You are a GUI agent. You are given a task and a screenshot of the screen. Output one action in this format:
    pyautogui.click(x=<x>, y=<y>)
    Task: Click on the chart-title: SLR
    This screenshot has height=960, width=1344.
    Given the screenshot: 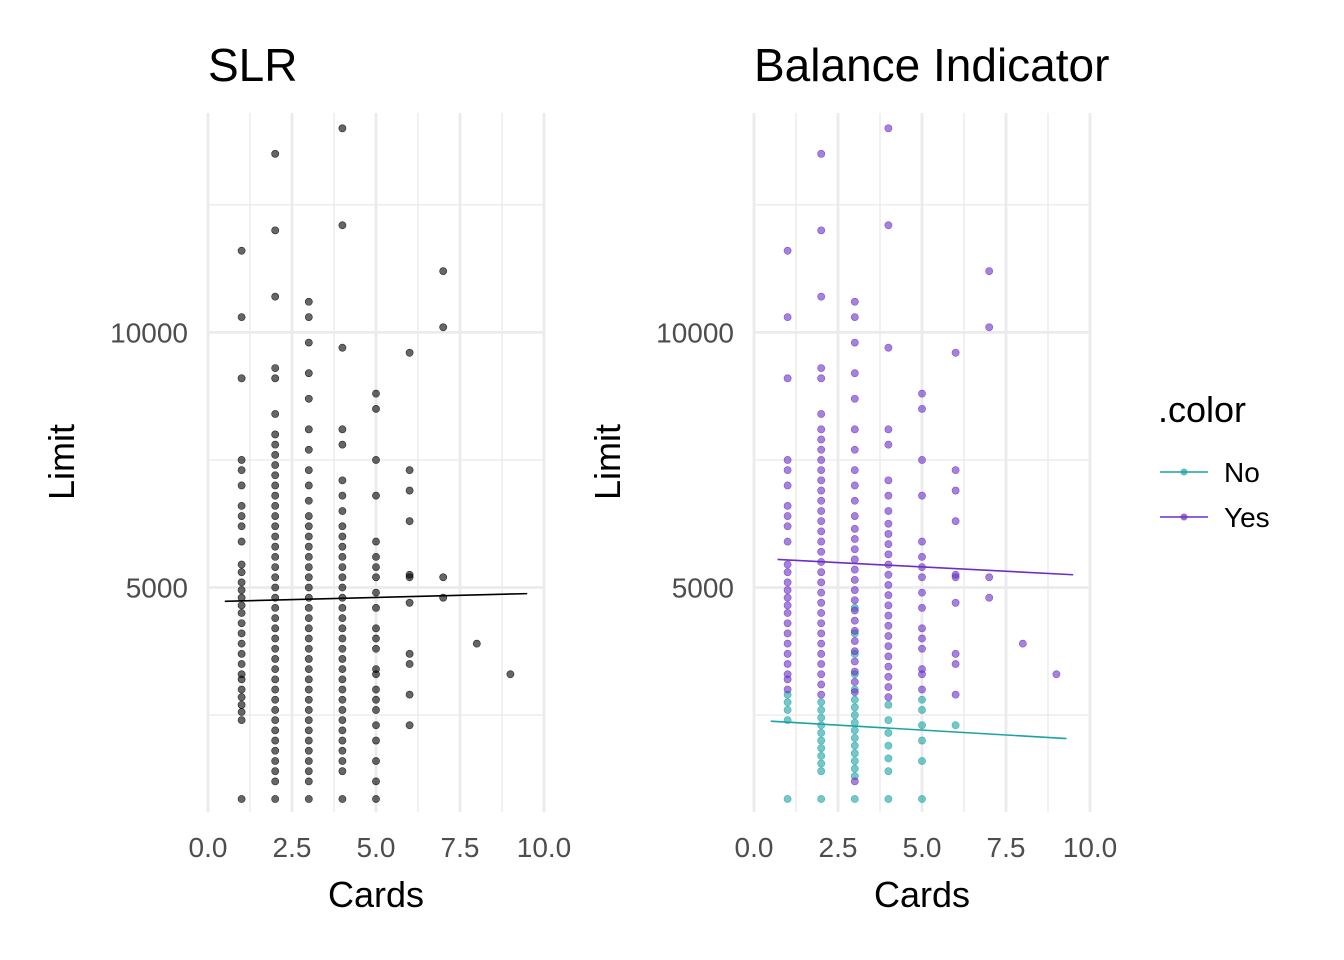 What is the action you would take?
    pyautogui.click(x=252, y=65)
    